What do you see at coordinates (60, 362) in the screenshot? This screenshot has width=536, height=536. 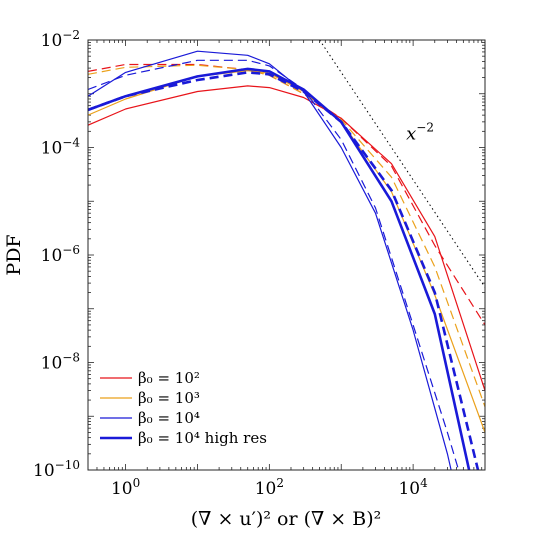 I see `y-tick-label: 10⁻⁸` at bounding box center [60, 362].